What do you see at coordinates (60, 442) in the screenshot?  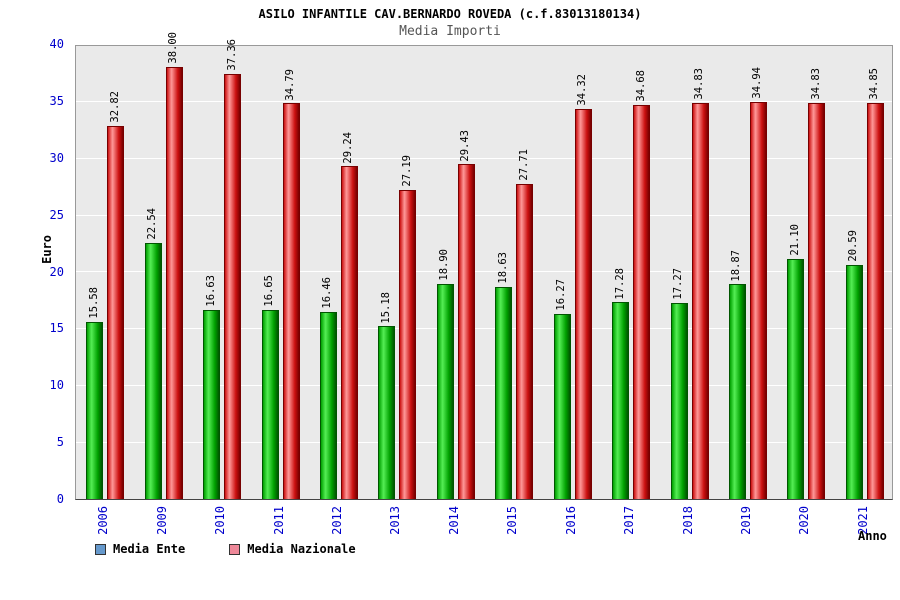 I see `y-tick-label: 5` at bounding box center [60, 442].